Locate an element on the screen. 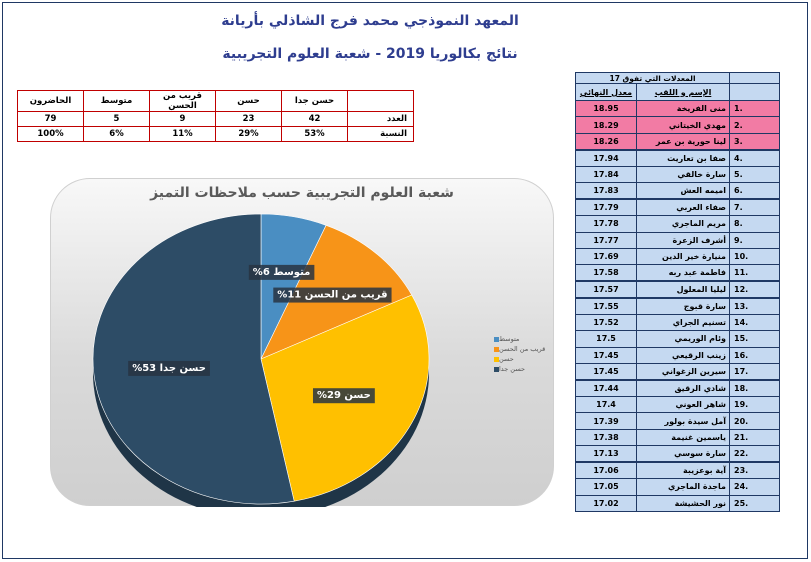 This screenshot has width=811, height=562. ranking-rank: 18. is located at coordinates (754, 387).